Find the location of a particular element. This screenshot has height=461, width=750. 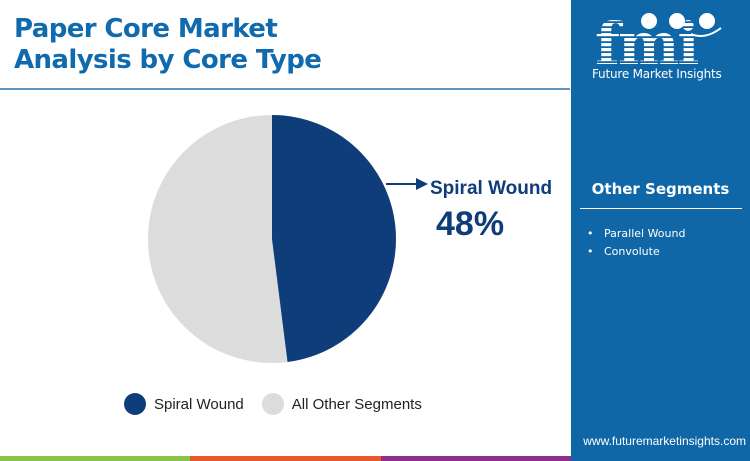

globe-americas-icon is located at coordinates (649, 21).